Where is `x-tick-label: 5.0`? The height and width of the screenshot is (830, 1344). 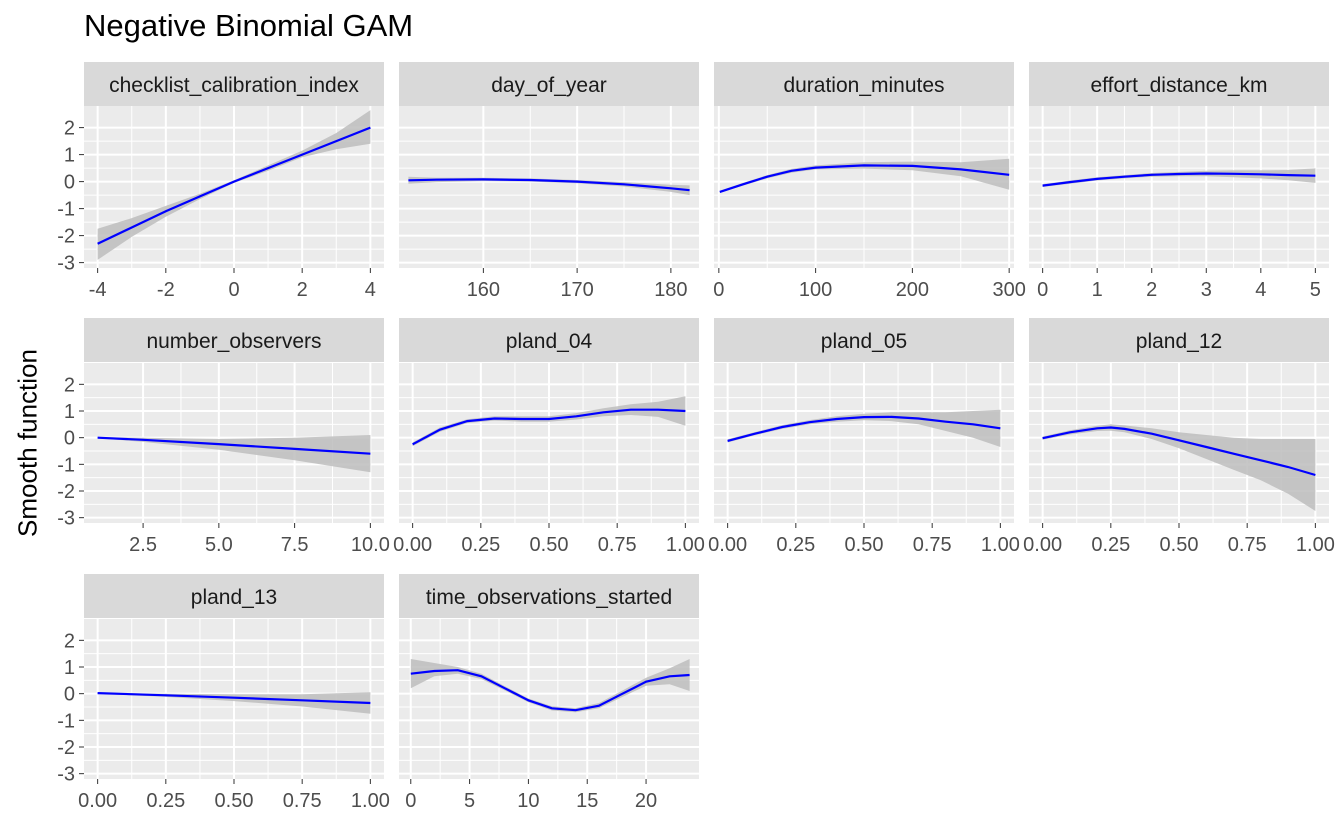 x-tick-label: 5.0 is located at coordinates (219, 545).